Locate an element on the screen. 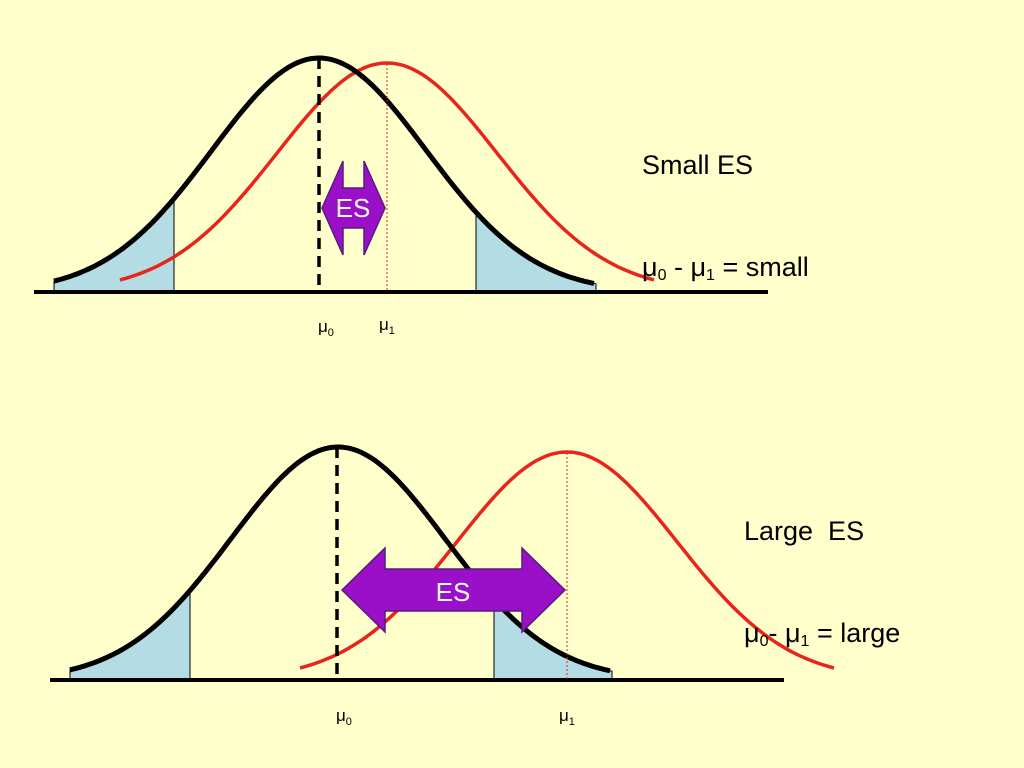  mu0-label-small: μ0 is located at coordinates (326, 328).